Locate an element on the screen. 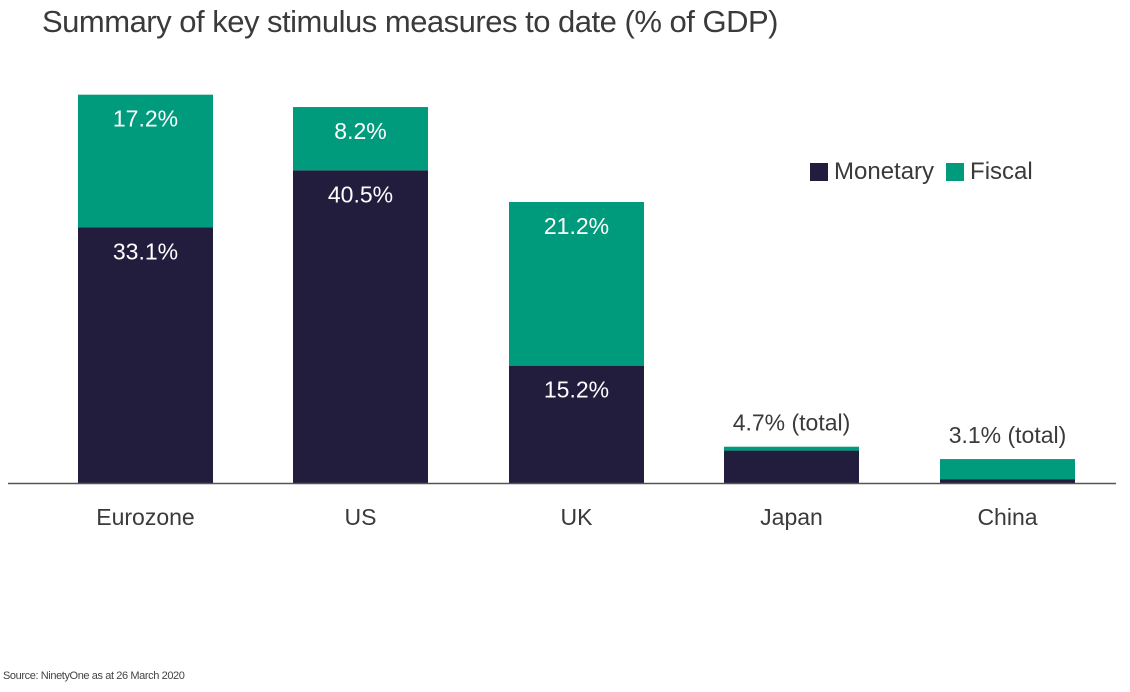 The height and width of the screenshot is (692, 1130). data-label-monetary: 15.2% is located at coordinates (576, 390).